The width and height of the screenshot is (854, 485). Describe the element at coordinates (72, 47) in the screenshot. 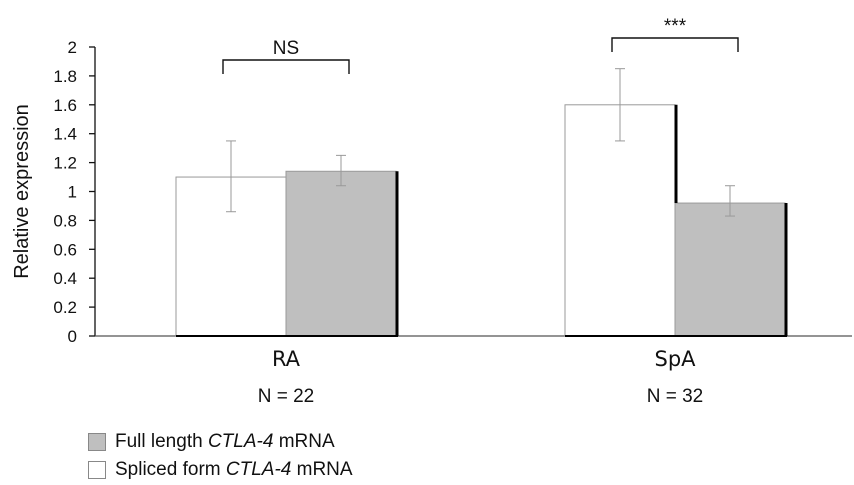

I see `y-tick-label: 2` at that location.